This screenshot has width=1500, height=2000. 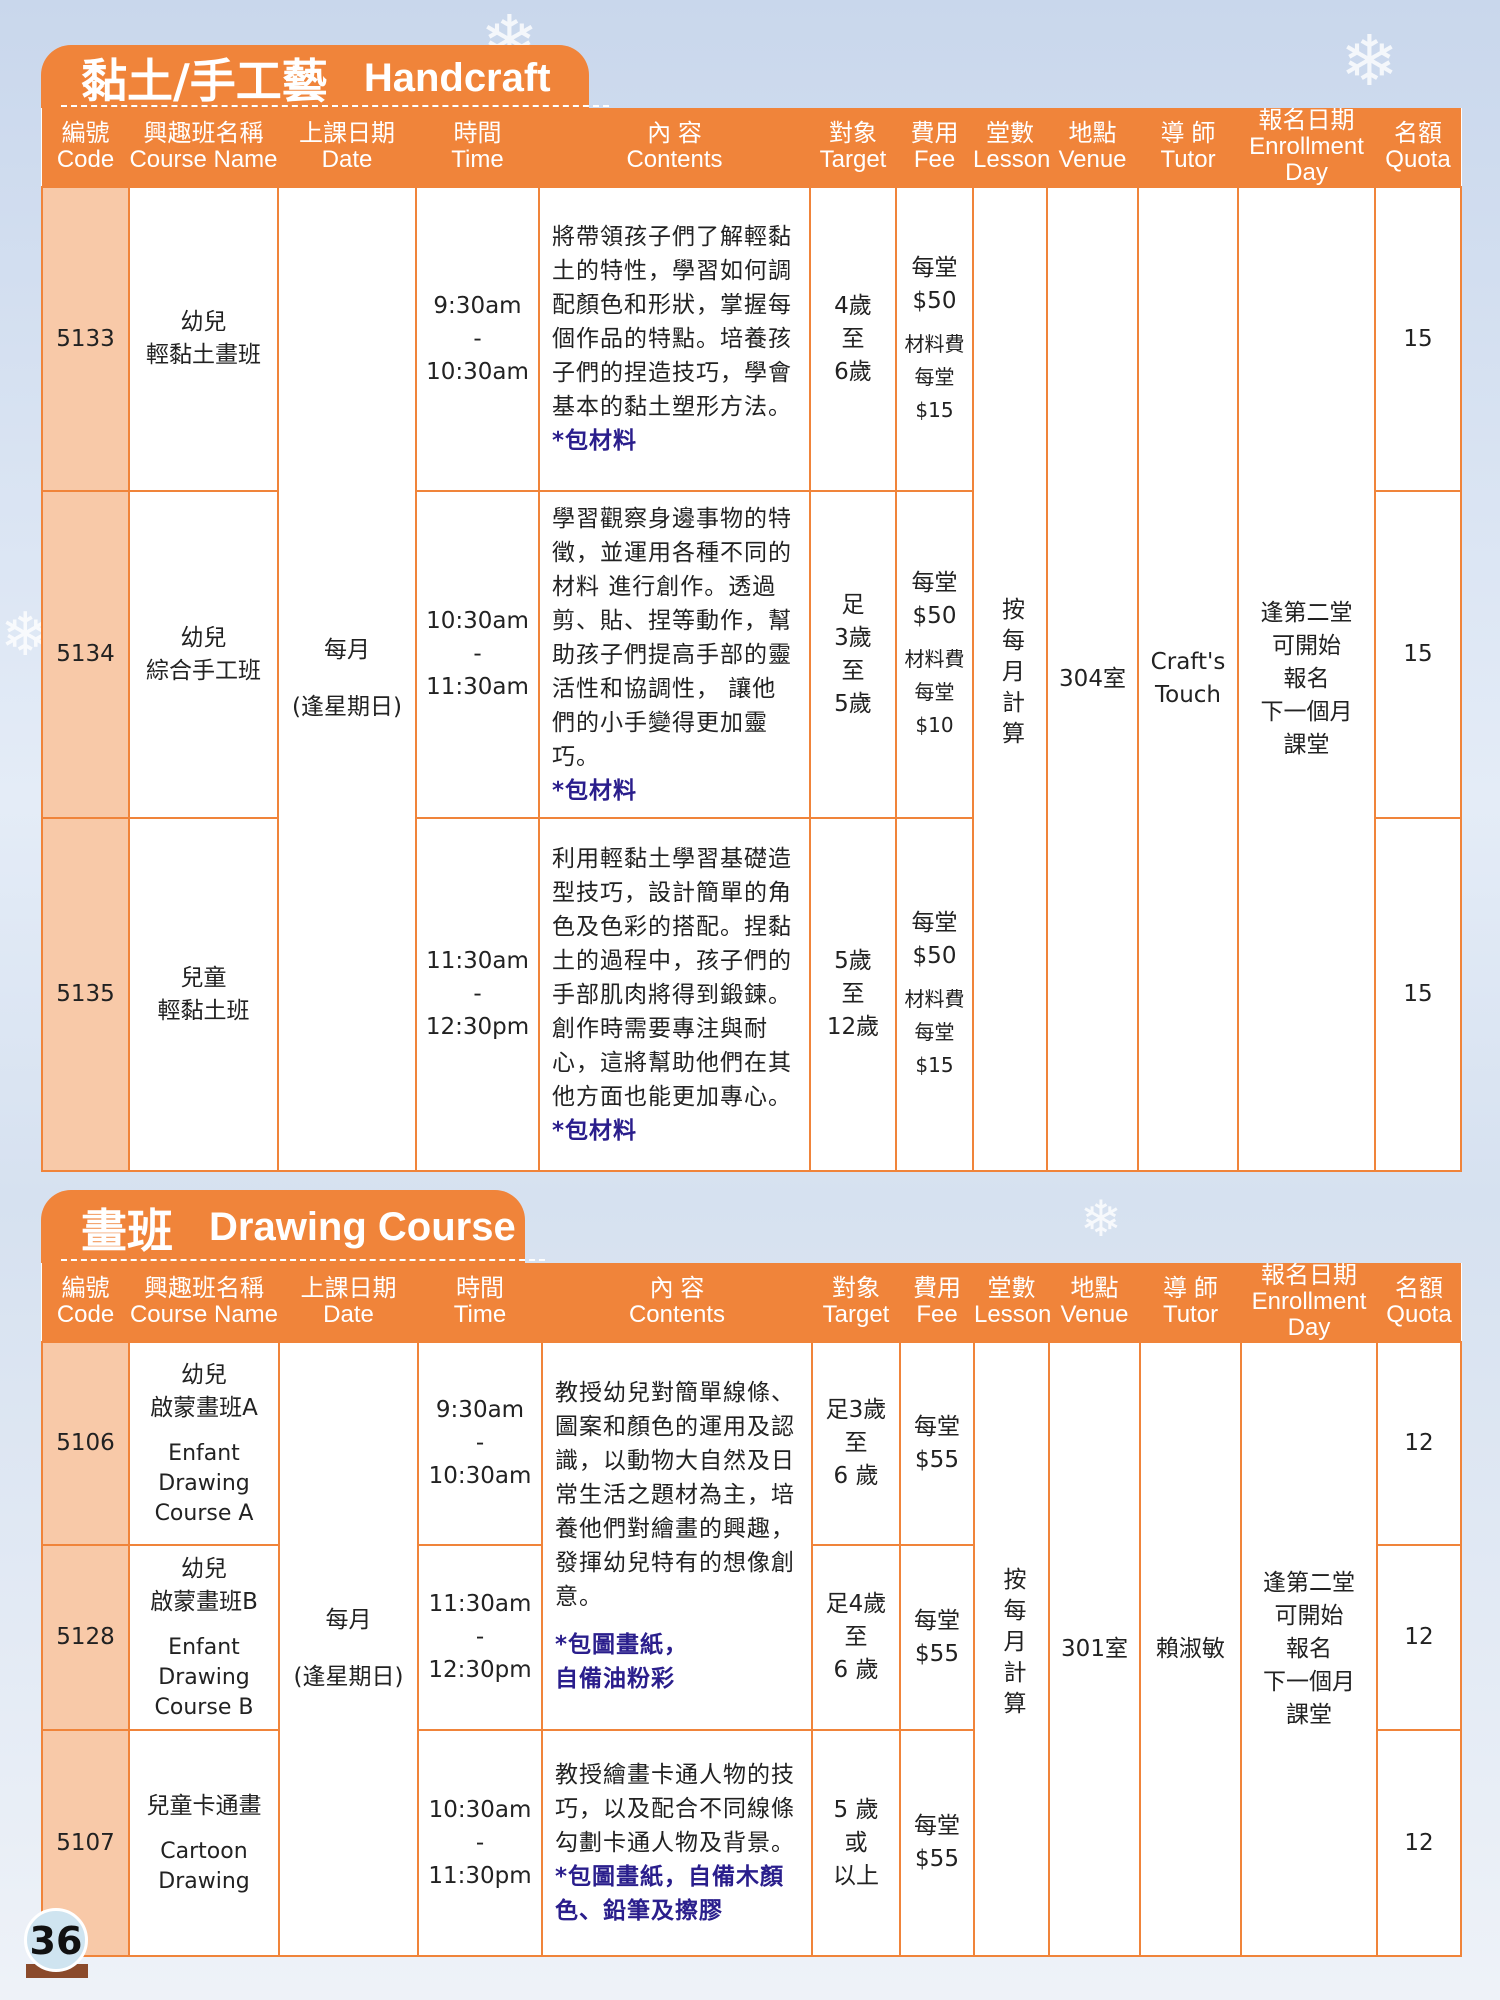 I want to click on line: 自備油粉彩, so click(x=615, y=1679).